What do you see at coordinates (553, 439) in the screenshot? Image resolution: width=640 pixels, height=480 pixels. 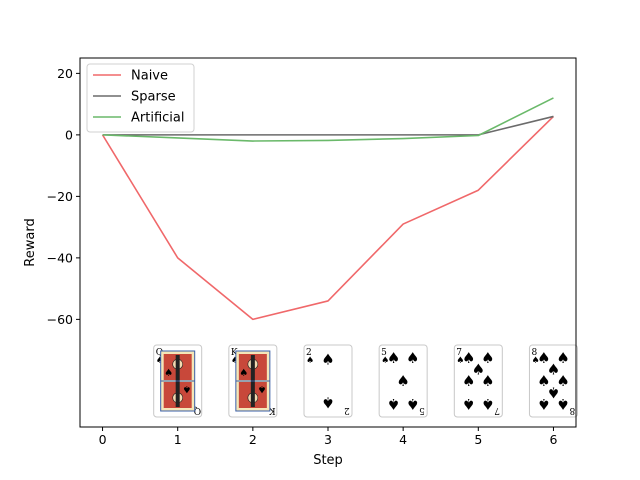 I see `x-tick-label: 6` at bounding box center [553, 439].